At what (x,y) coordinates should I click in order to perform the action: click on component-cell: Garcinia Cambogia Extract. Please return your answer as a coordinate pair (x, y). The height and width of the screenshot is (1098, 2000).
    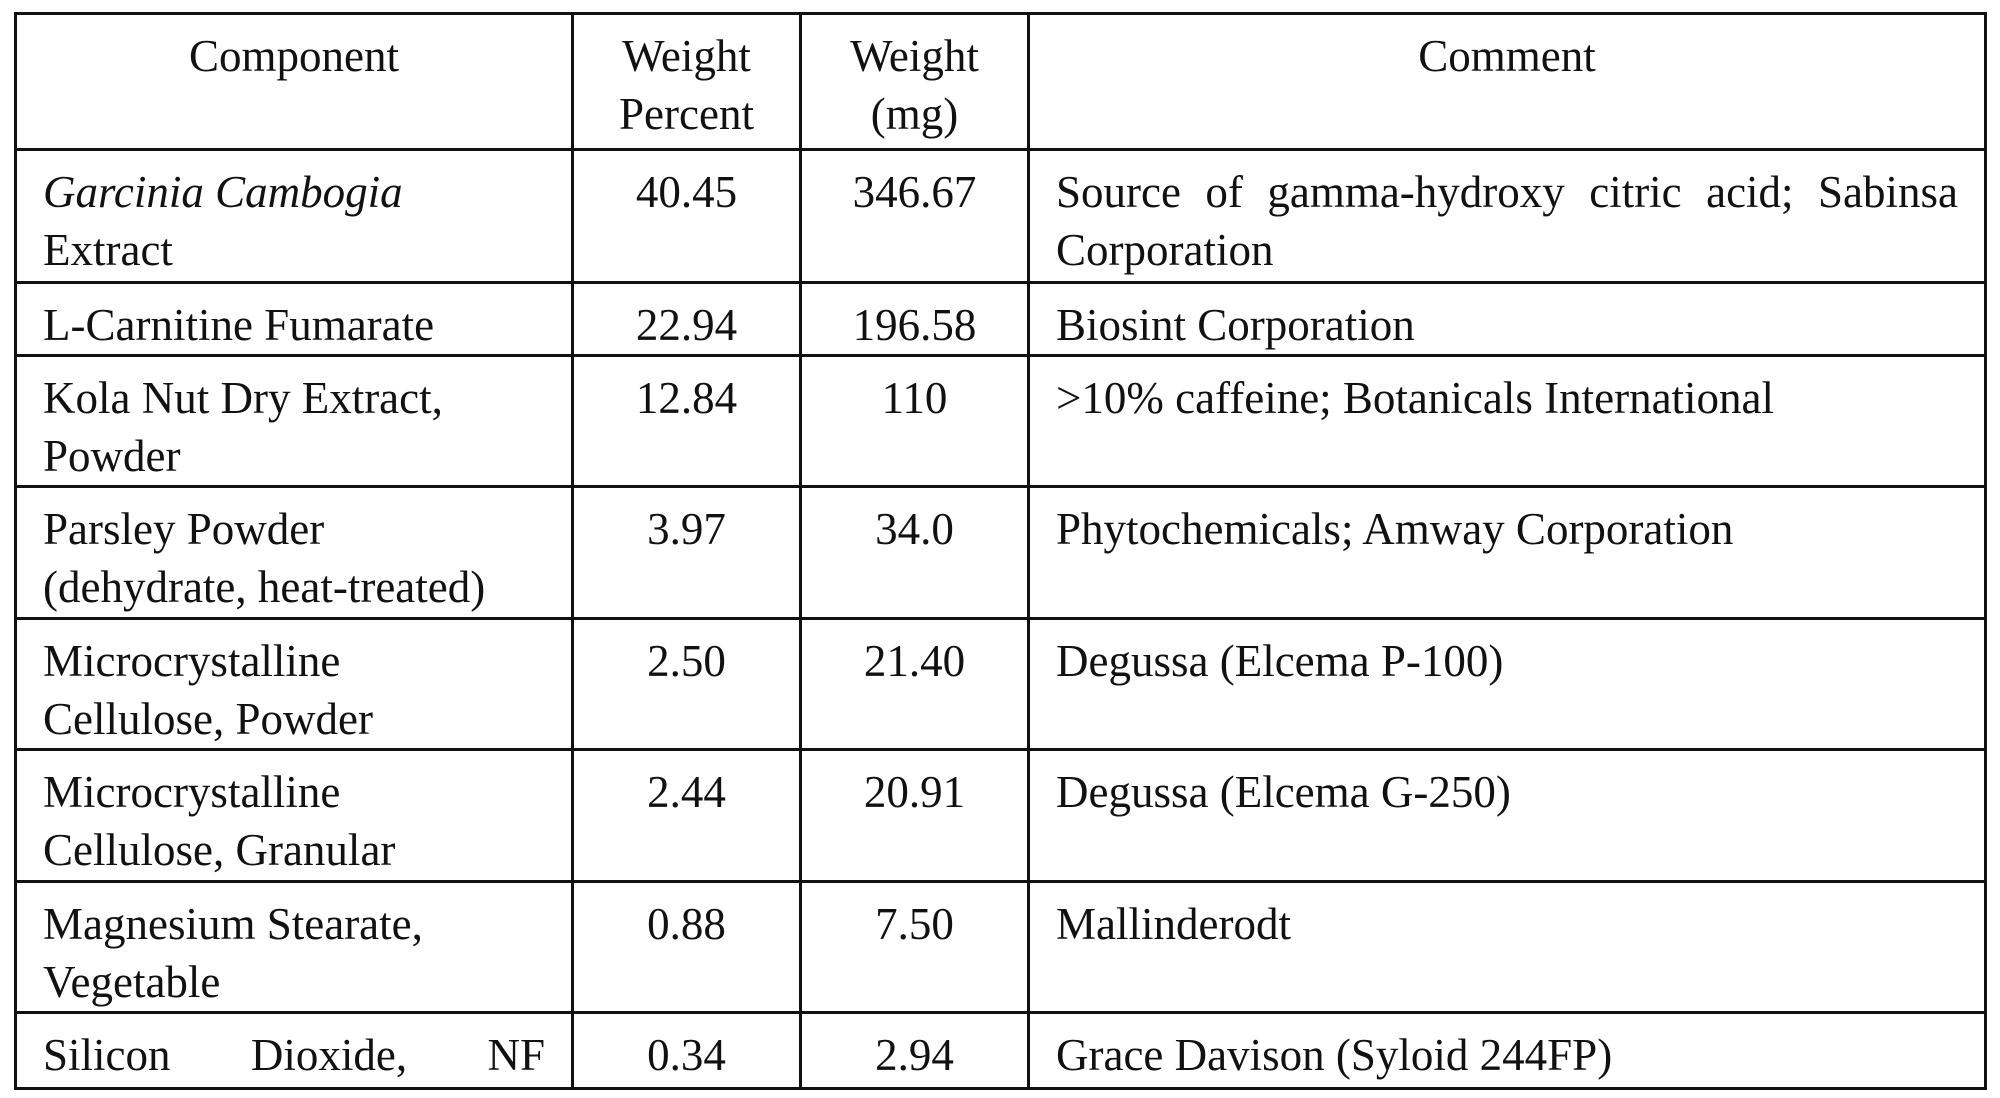
    Looking at the image, I should click on (294, 216).